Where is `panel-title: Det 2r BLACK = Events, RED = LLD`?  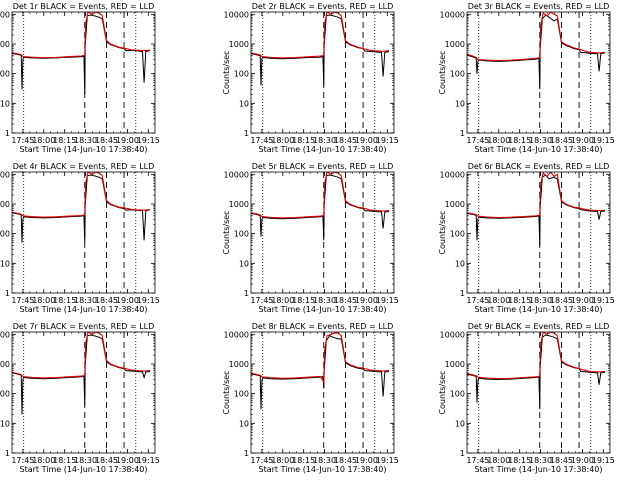 panel-title: Det 2r BLACK = Events, RED = LLD is located at coordinates (323, 6).